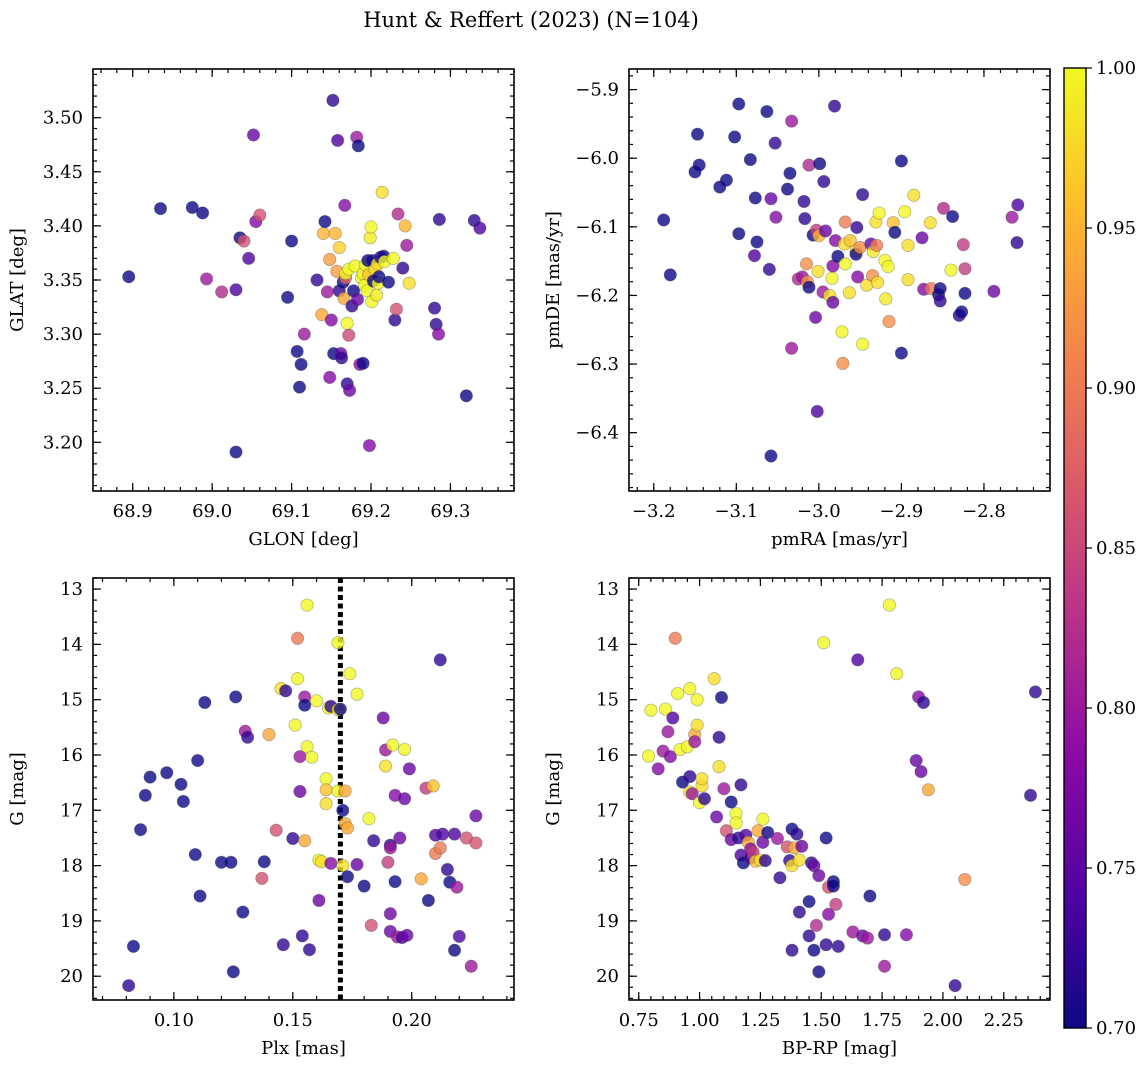 This screenshot has width=1148, height=1072. I want to click on figure-title: Hunt & Reffert (2023) (N=104), so click(531, 20).